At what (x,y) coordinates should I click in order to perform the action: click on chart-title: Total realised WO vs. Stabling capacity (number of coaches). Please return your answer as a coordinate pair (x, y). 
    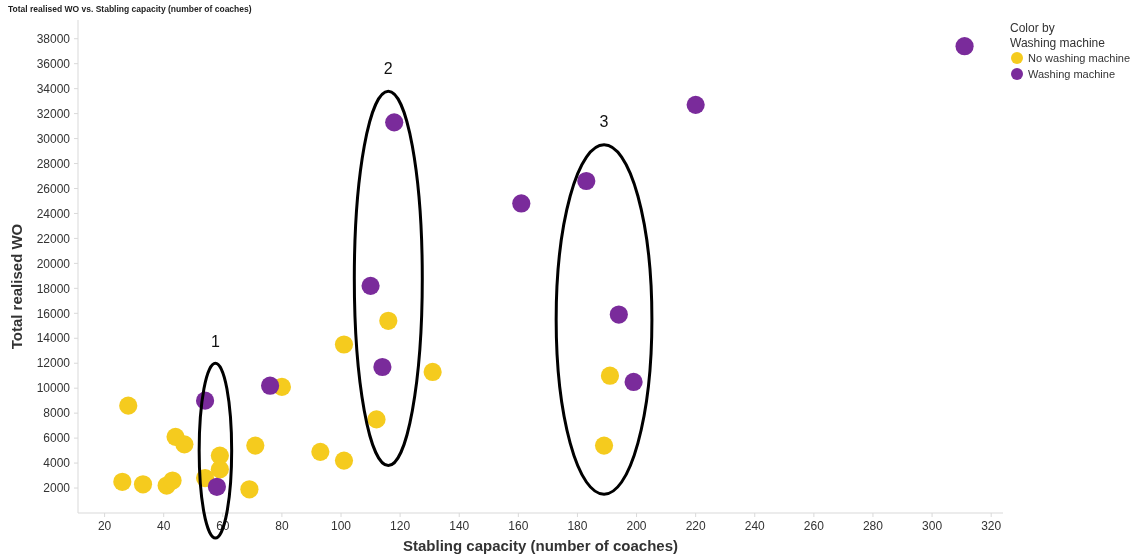
    Looking at the image, I should click on (130, 9).